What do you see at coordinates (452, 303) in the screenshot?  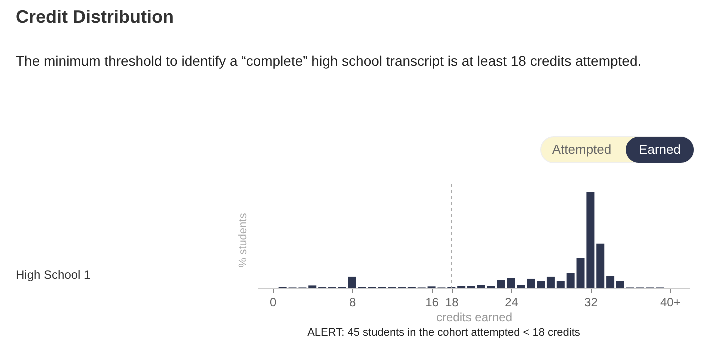 I see `x-tick-label: 18` at bounding box center [452, 303].